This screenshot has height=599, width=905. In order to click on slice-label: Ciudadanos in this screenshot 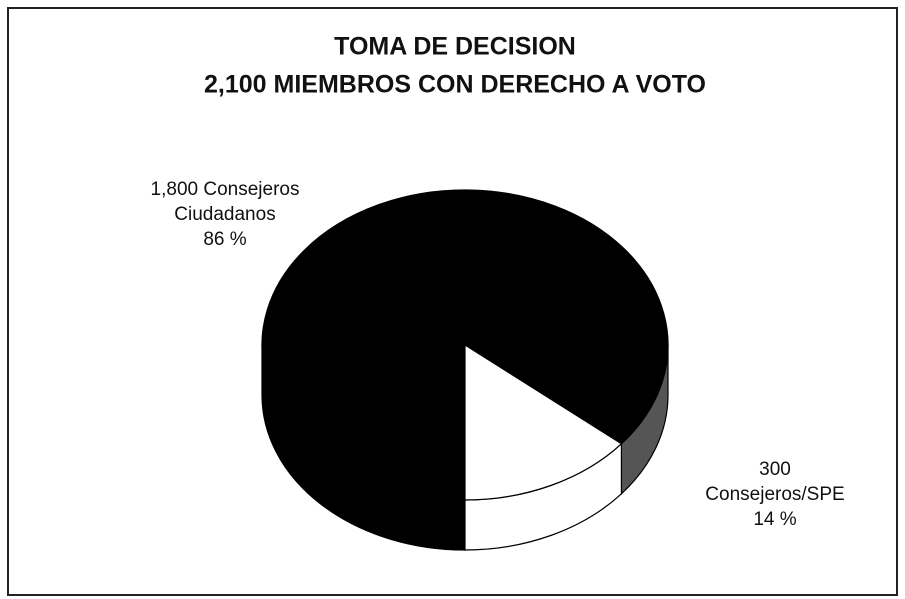, I will do `click(224, 214)`.